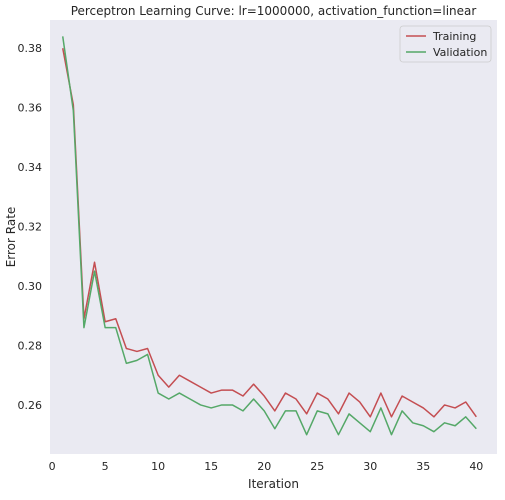  Describe the element at coordinates (476, 466) in the screenshot. I see `x-tick-label: 40` at that location.